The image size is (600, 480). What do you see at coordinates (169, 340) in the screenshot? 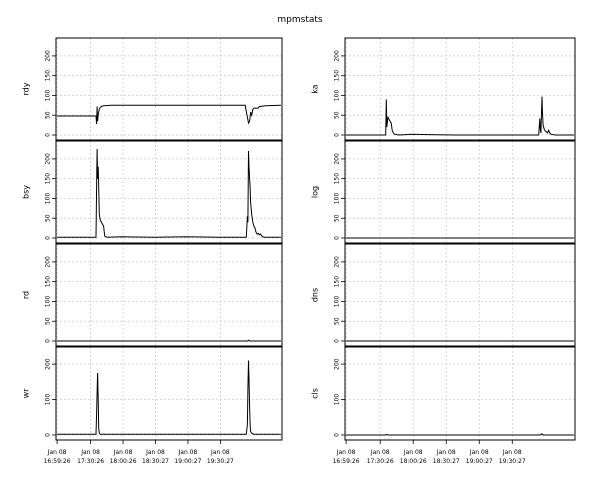
I see `series-line-rd` at bounding box center [169, 340].